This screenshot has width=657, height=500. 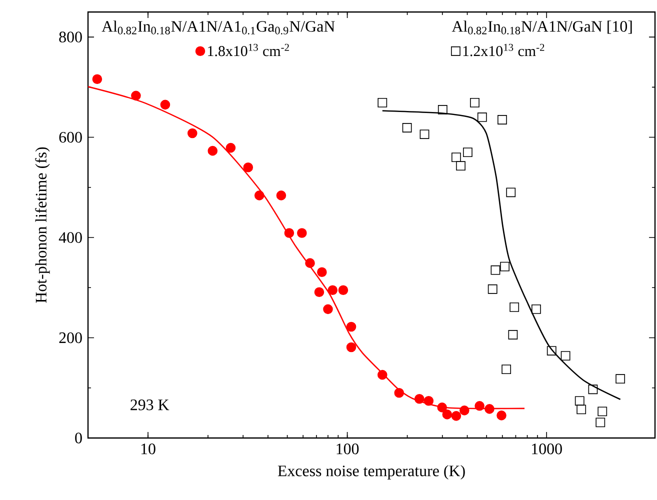 I want to click on y-tick-label: 0, so click(x=78, y=438).